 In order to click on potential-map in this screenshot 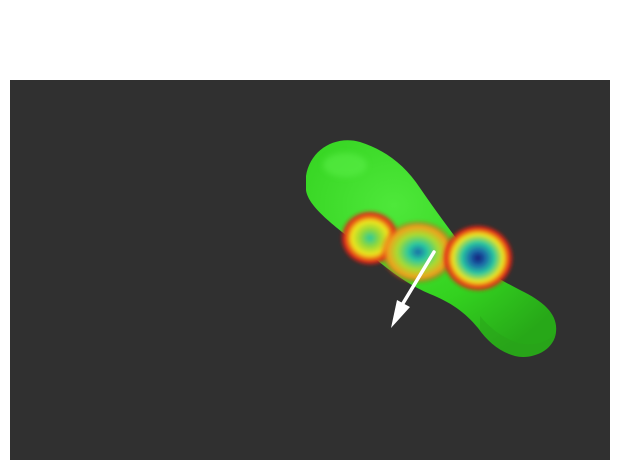, I will do `click(427, 251)`.